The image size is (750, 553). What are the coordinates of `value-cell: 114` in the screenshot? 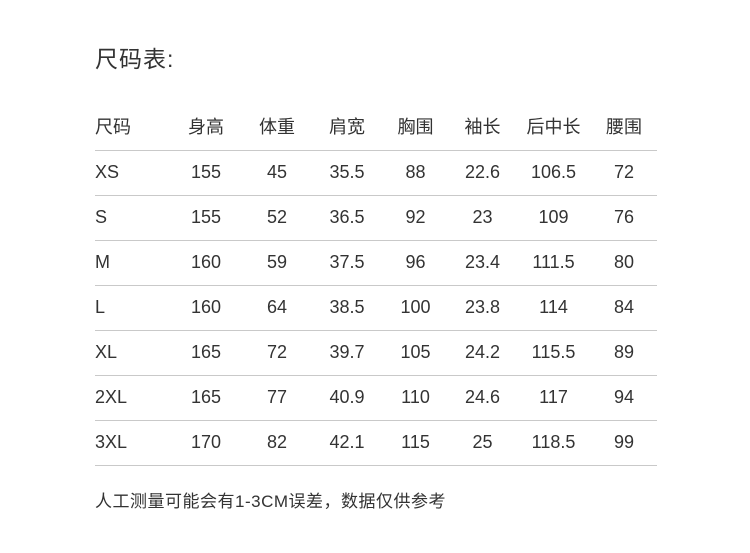 It's located at (553, 308).